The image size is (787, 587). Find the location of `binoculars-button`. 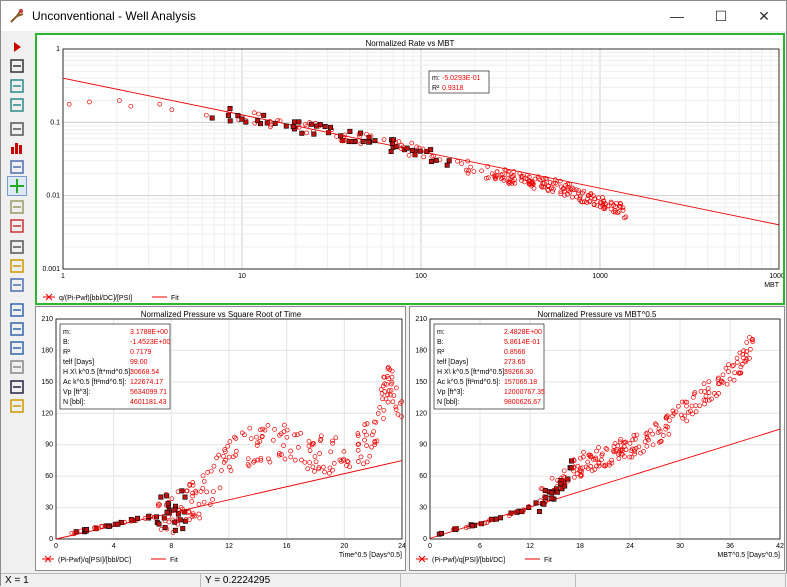

binoculars-button is located at coordinates (17, 66).